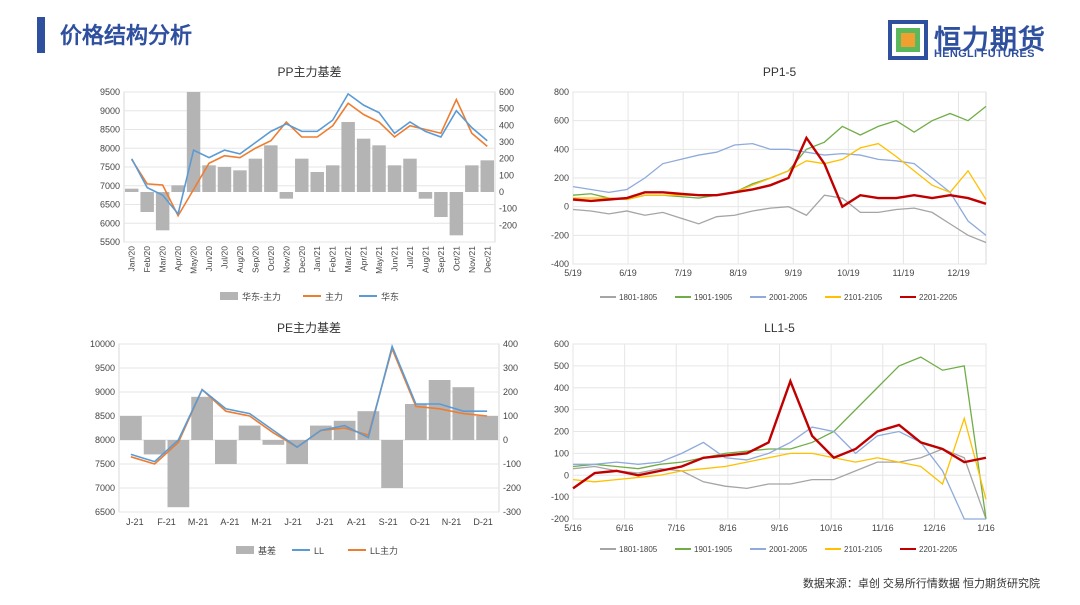  I want to click on y-left-tick-label: 6000, so click(110, 223).